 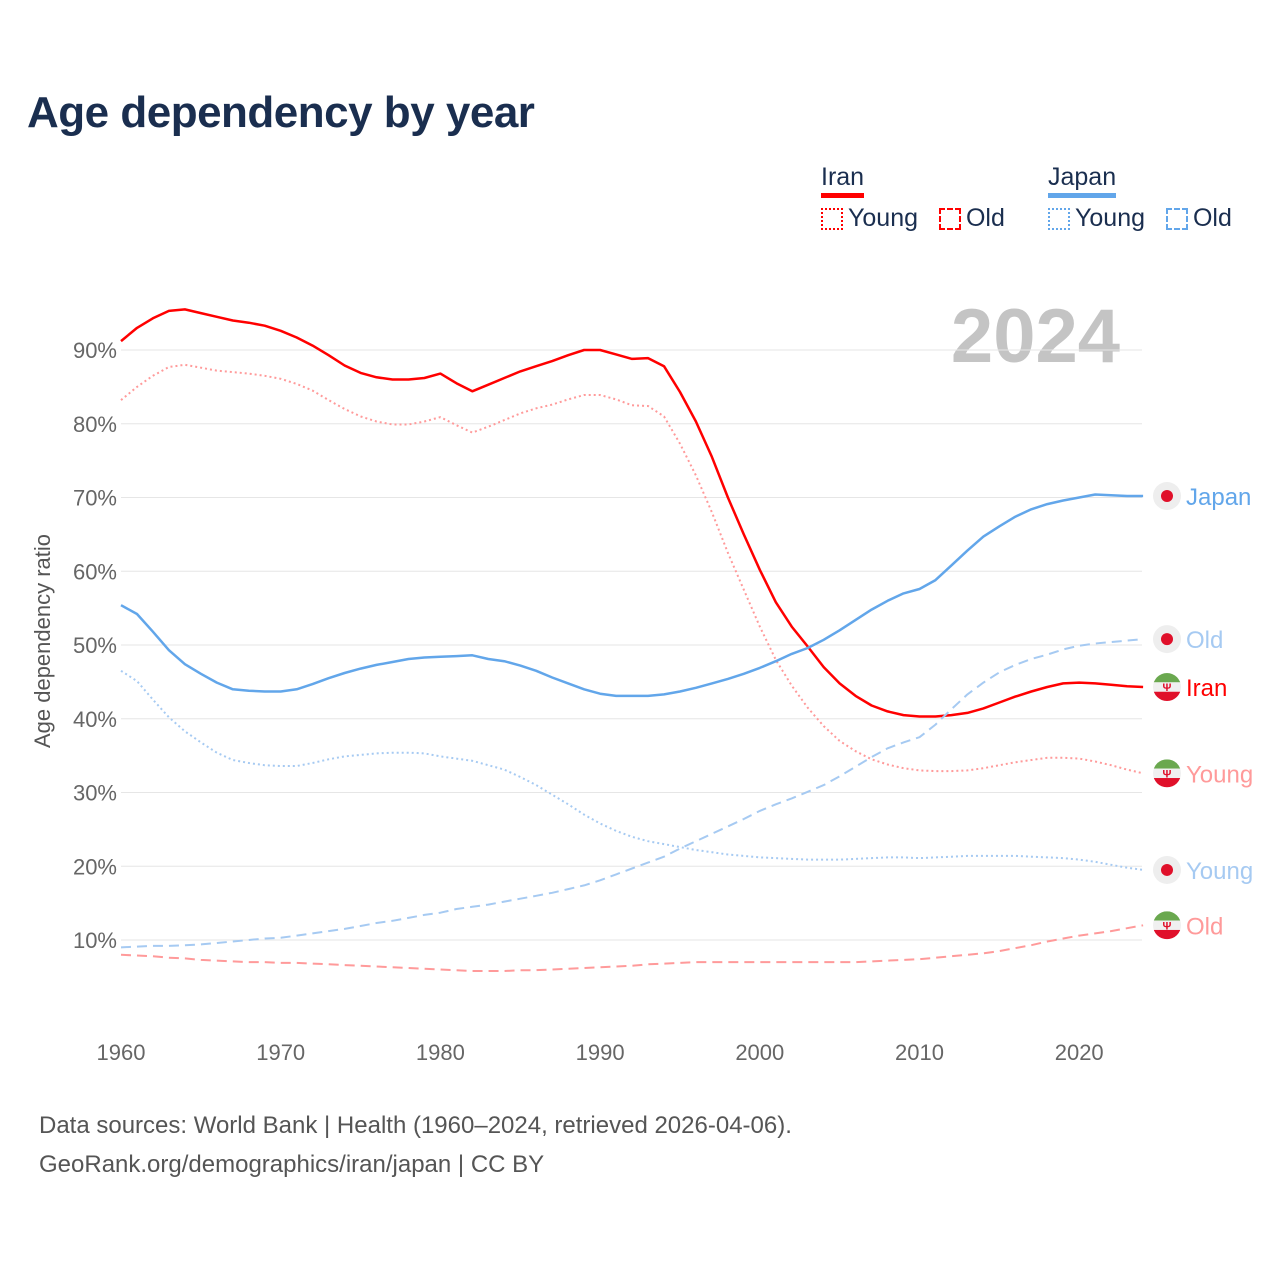 I want to click on y-tick-label: 90%, so click(x=95, y=350).